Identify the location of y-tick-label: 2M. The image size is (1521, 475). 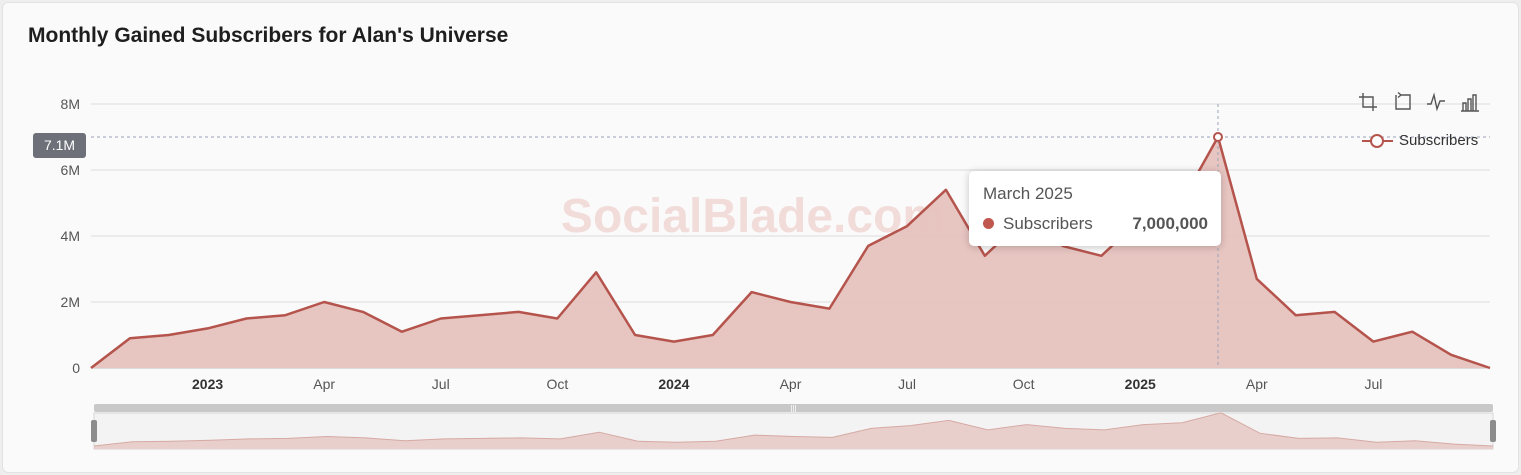
(70, 302).